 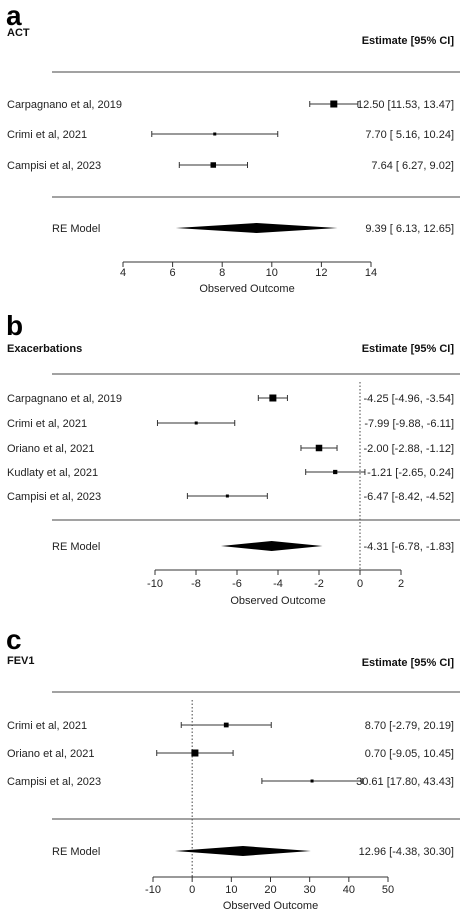 What do you see at coordinates (14, 639) in the screenshot?
I see `panel-letter: c` at bounding box center [14, 639].